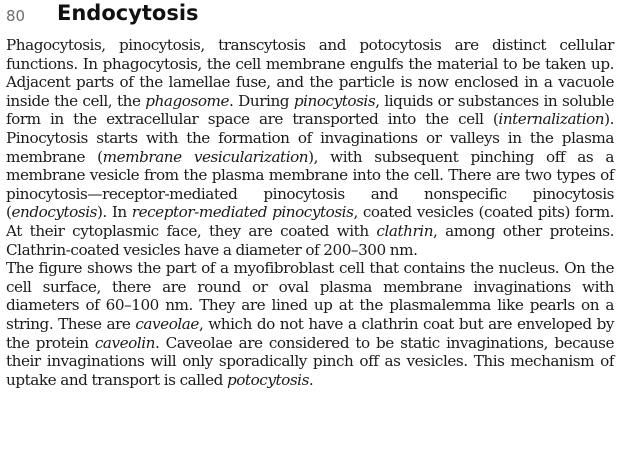 Image resolution: width=620 pixels, height=449 pixels. I want to click on term-clathrin: clathrin, so click(405, 230).